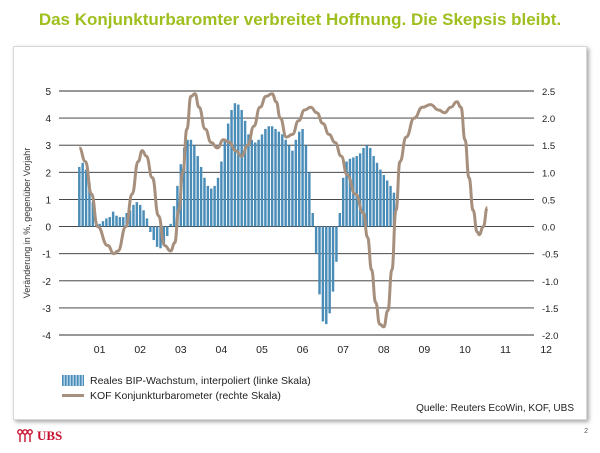  What do you see at coordinates (100, 350) in the screenshot?
I see `x-tick-label: 01` at bounding box center [100, 350].